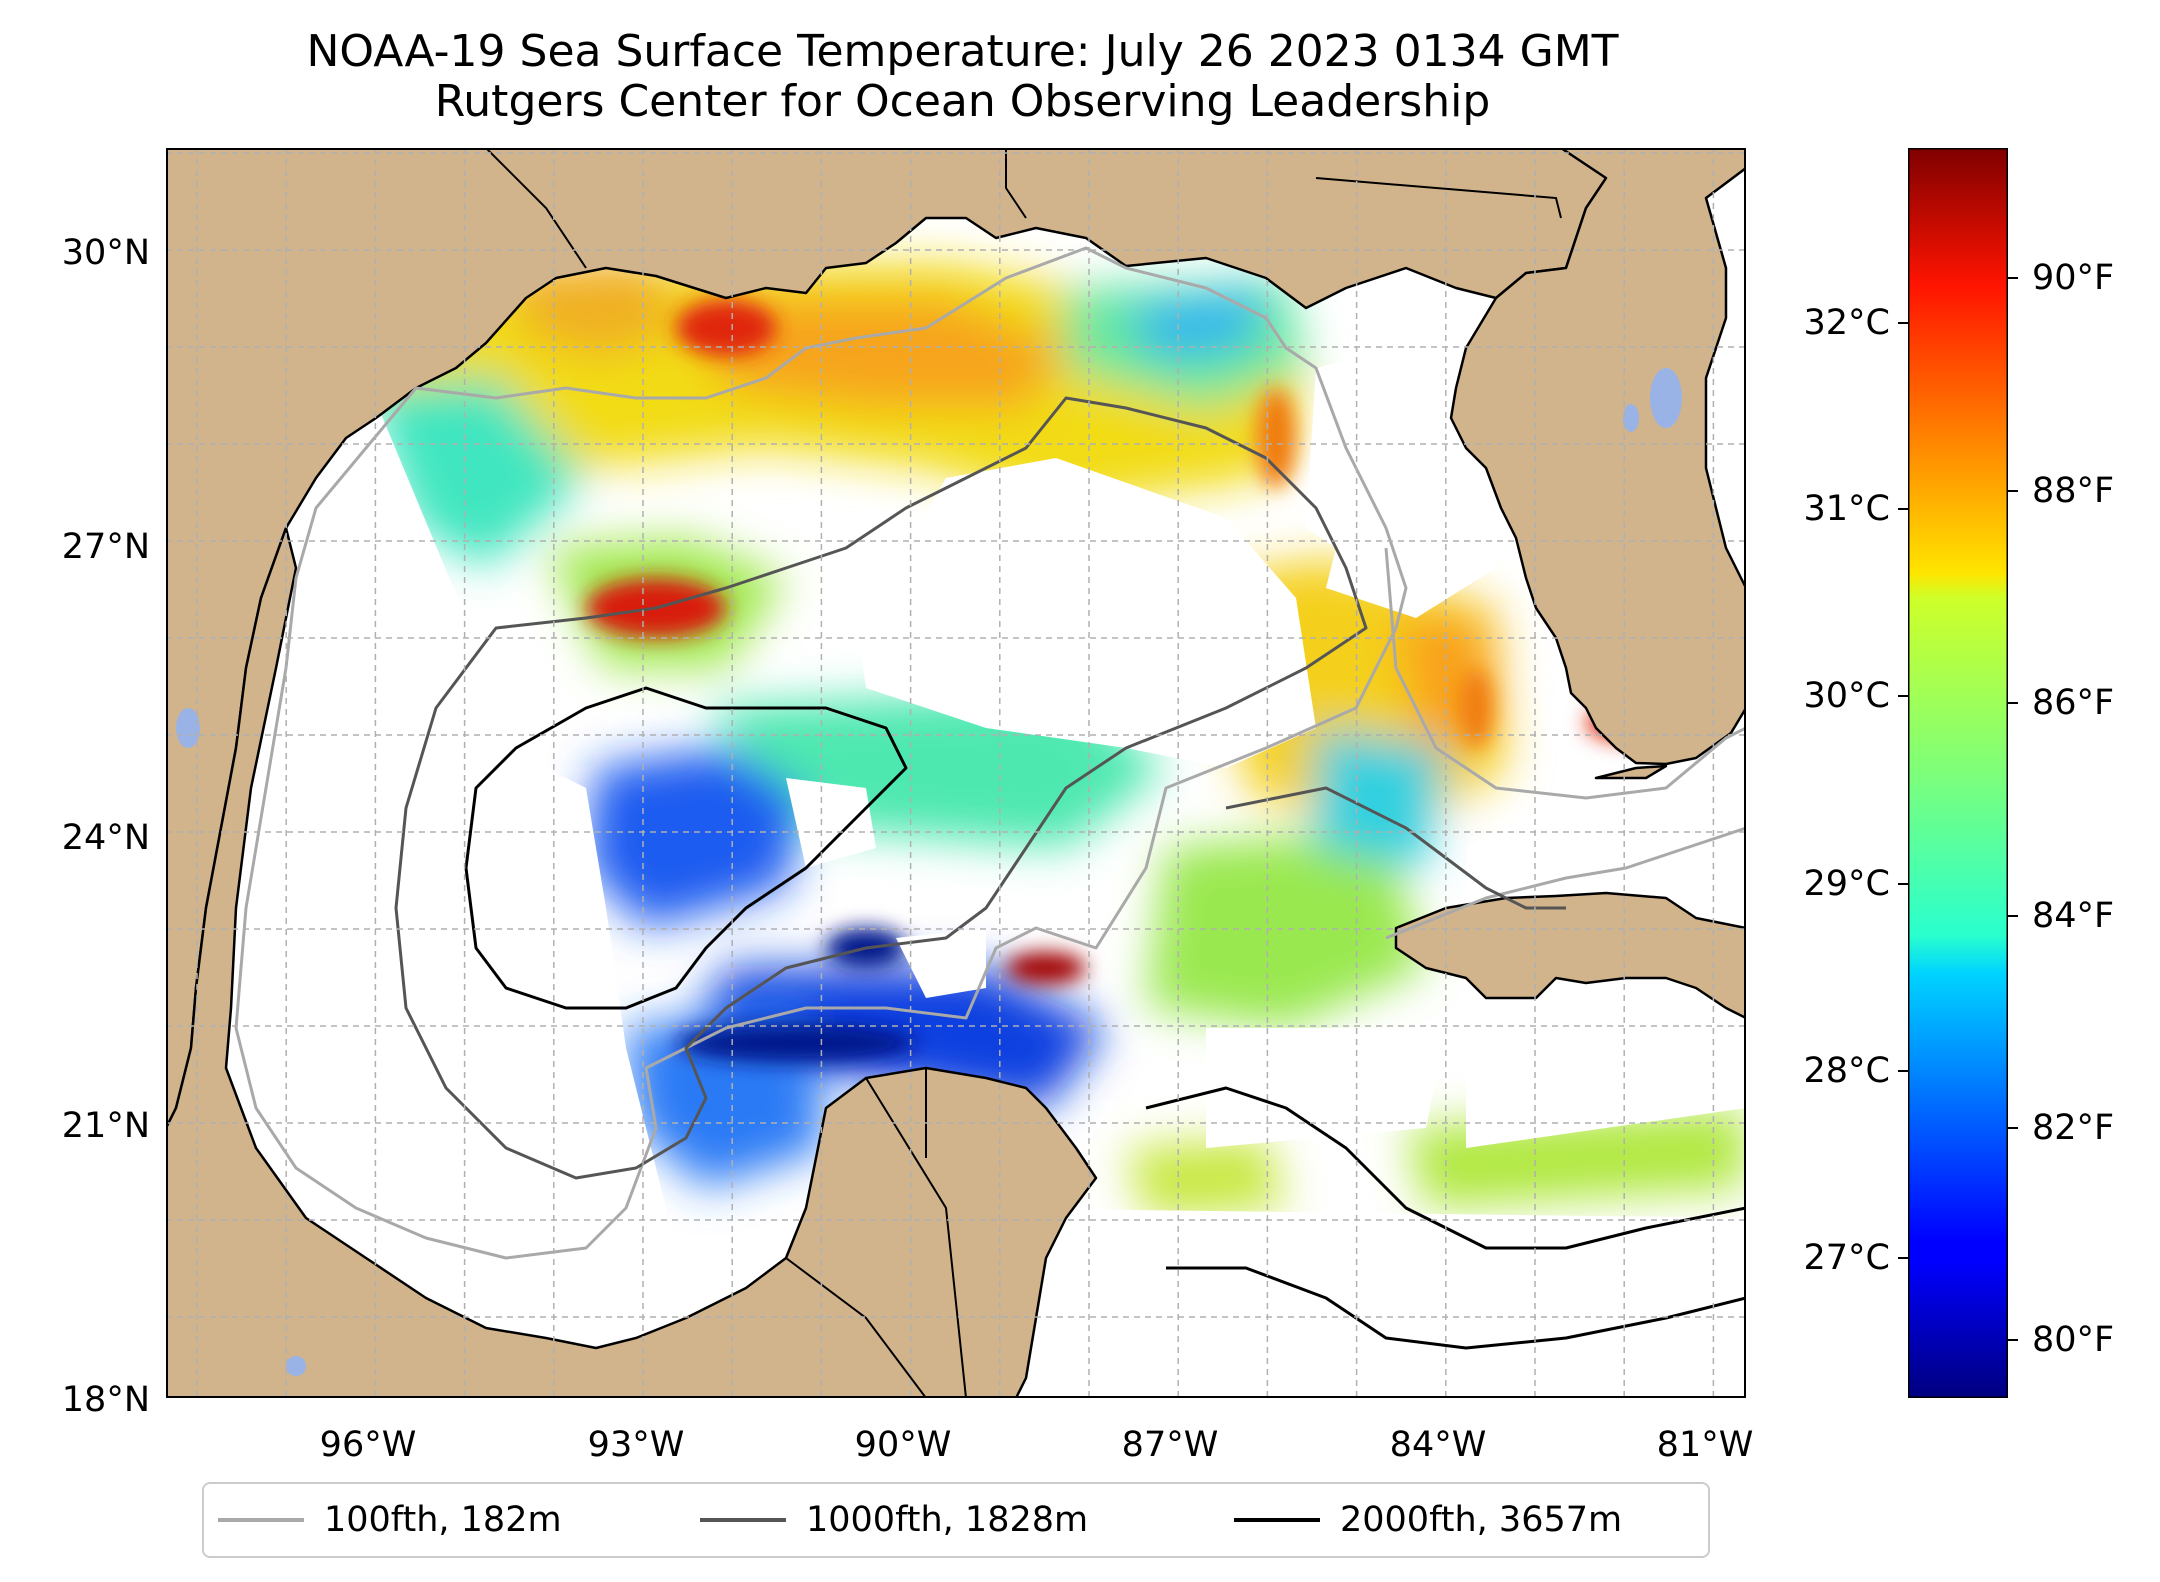 This screenshot has height=1582, width=2160. I want to click on lon-label-93: 93°W, so click(636, 1445).